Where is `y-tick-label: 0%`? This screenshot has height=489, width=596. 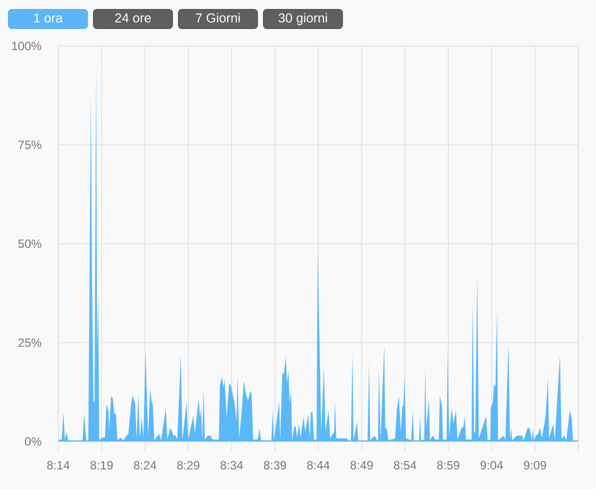
y-tick-label: 0% is located at coordinates (33, 441).